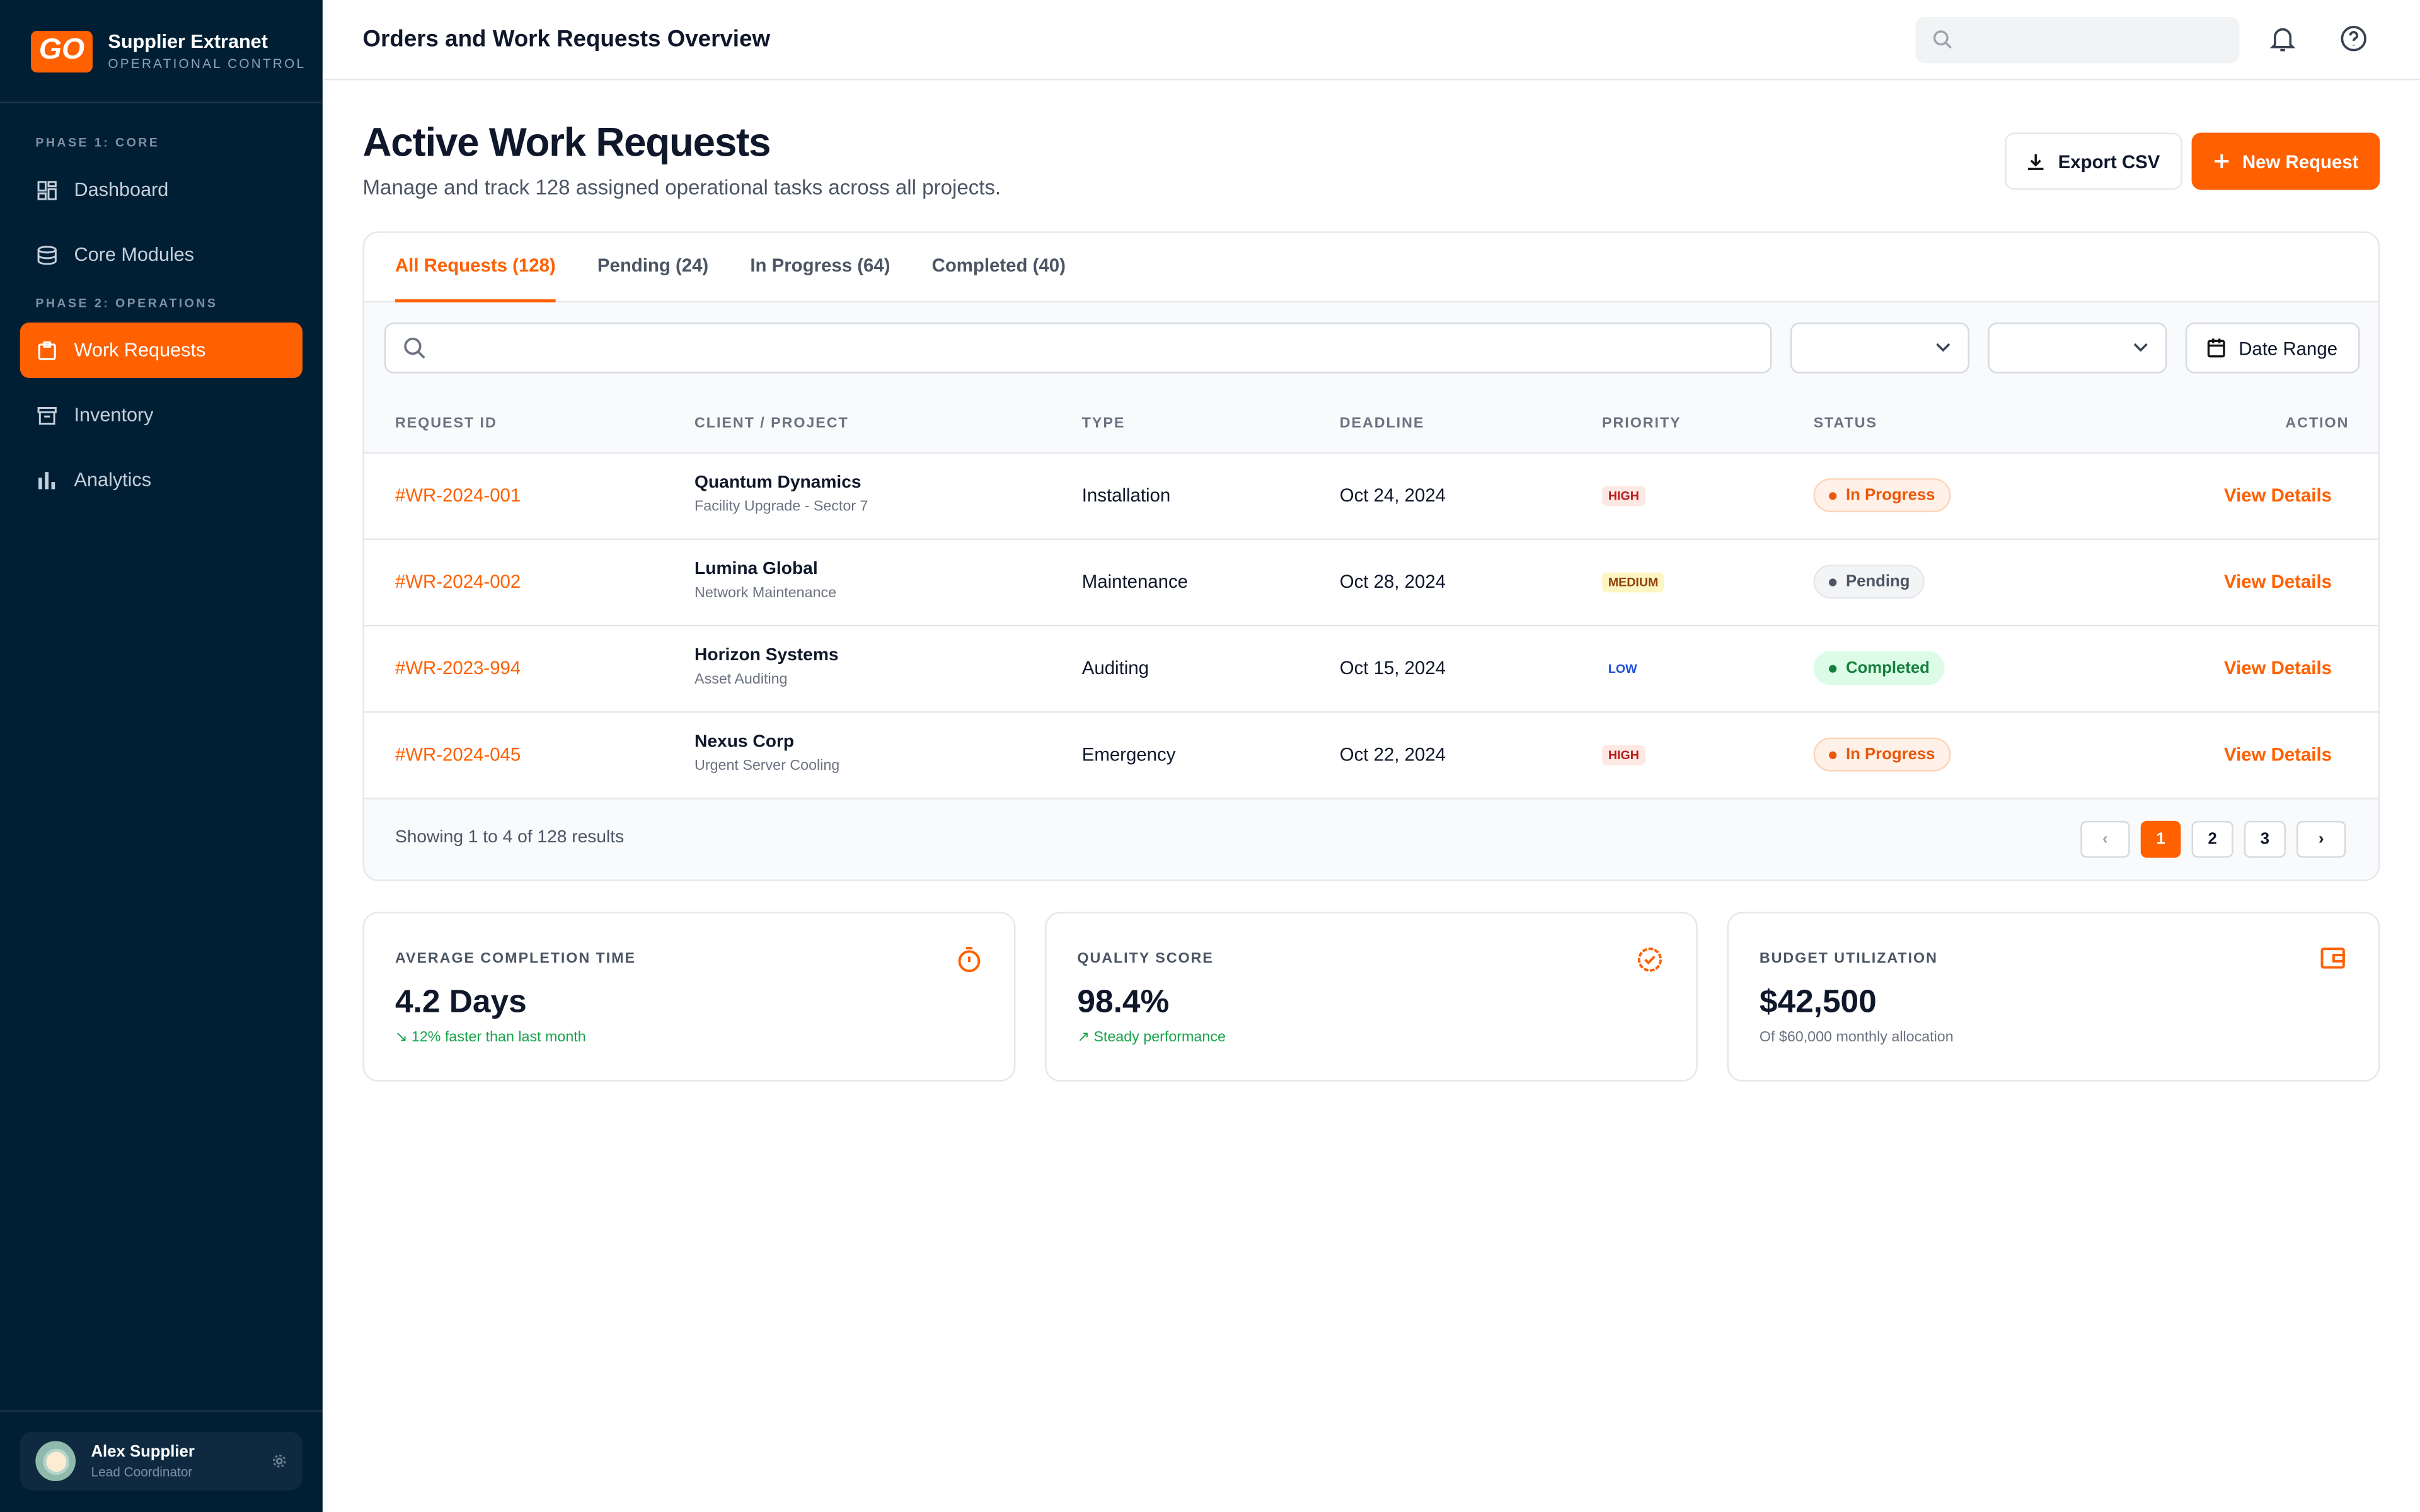  Describe the element at coordinates (2354, 38) in the screenshot. I see `help-icon` at that location.